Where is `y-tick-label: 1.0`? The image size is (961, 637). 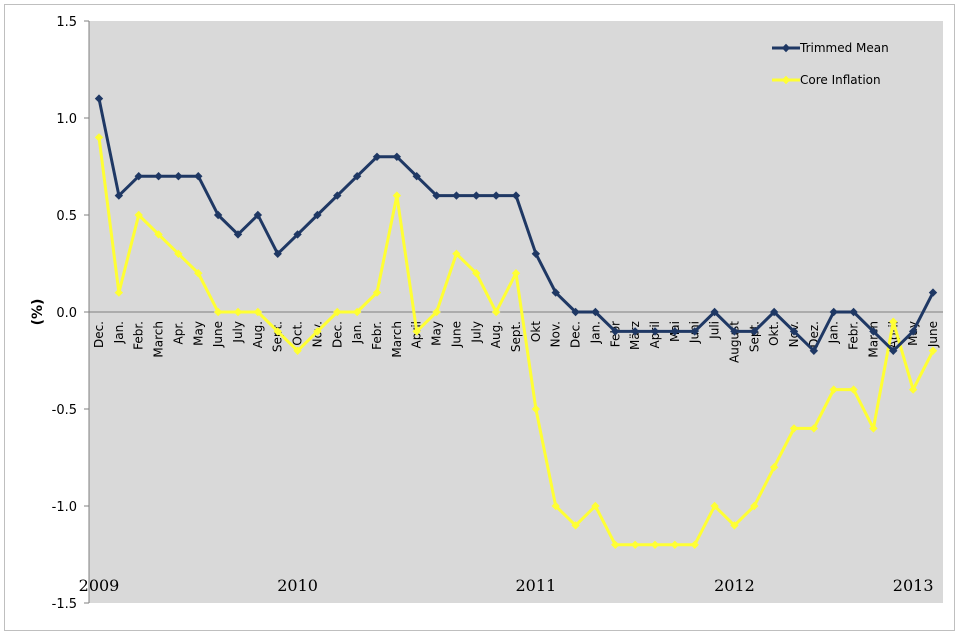 y-tick-label: 1.0 is located at coordinates (66, 119).